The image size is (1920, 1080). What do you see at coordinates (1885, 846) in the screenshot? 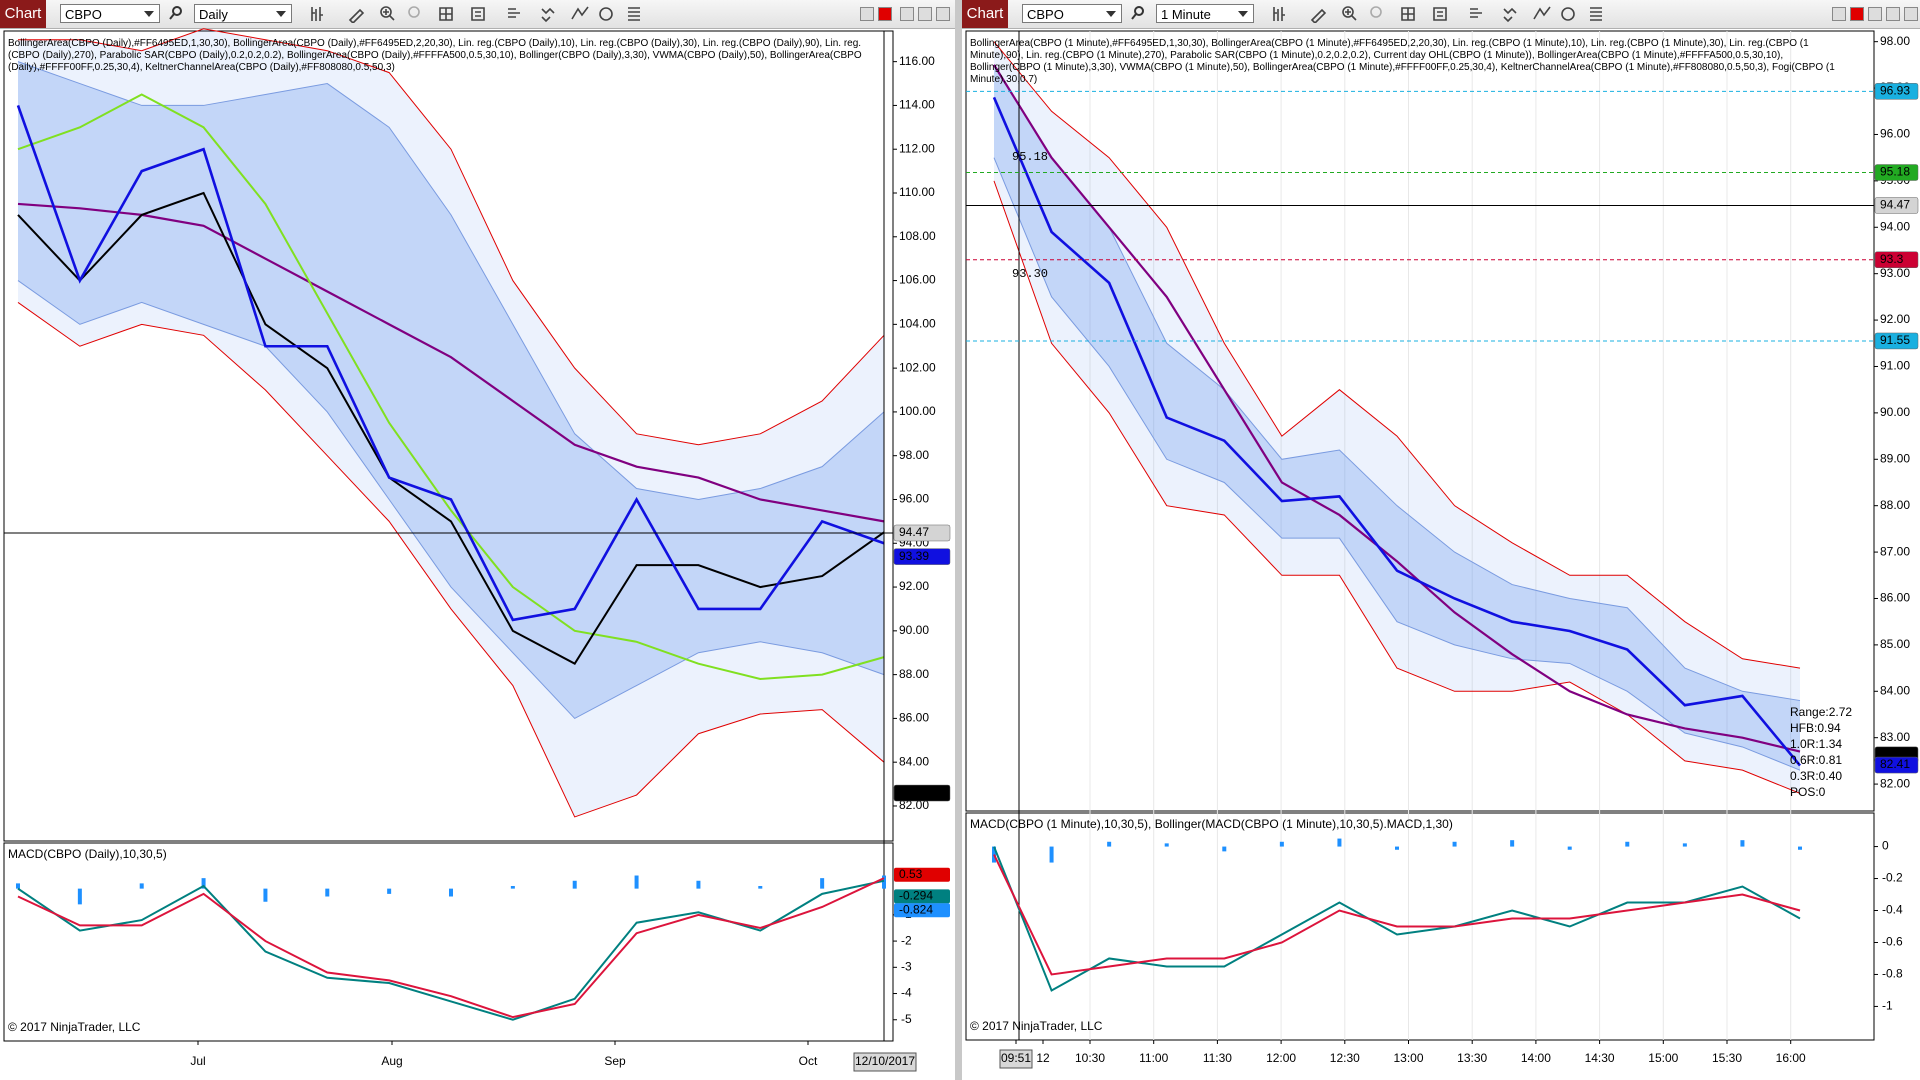
I see `y-tick-label: 0` at bounding box center [1885, 846].